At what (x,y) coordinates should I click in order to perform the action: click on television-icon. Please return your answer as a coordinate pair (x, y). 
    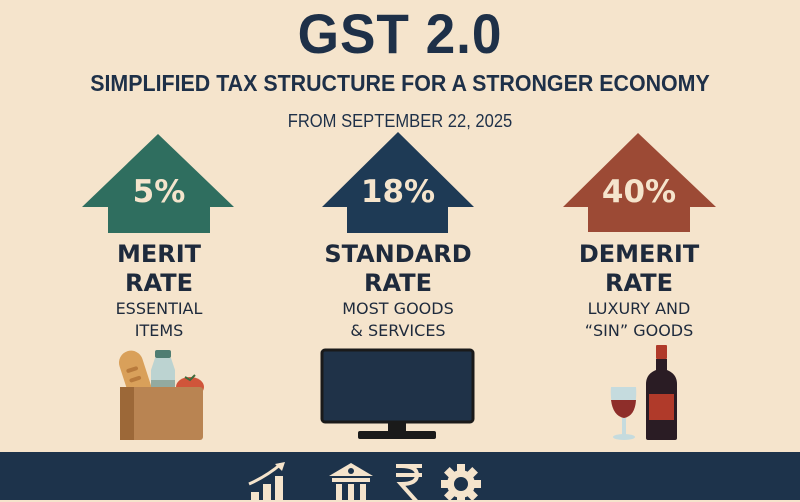
    Looking at the image, I should click on (397, 393).